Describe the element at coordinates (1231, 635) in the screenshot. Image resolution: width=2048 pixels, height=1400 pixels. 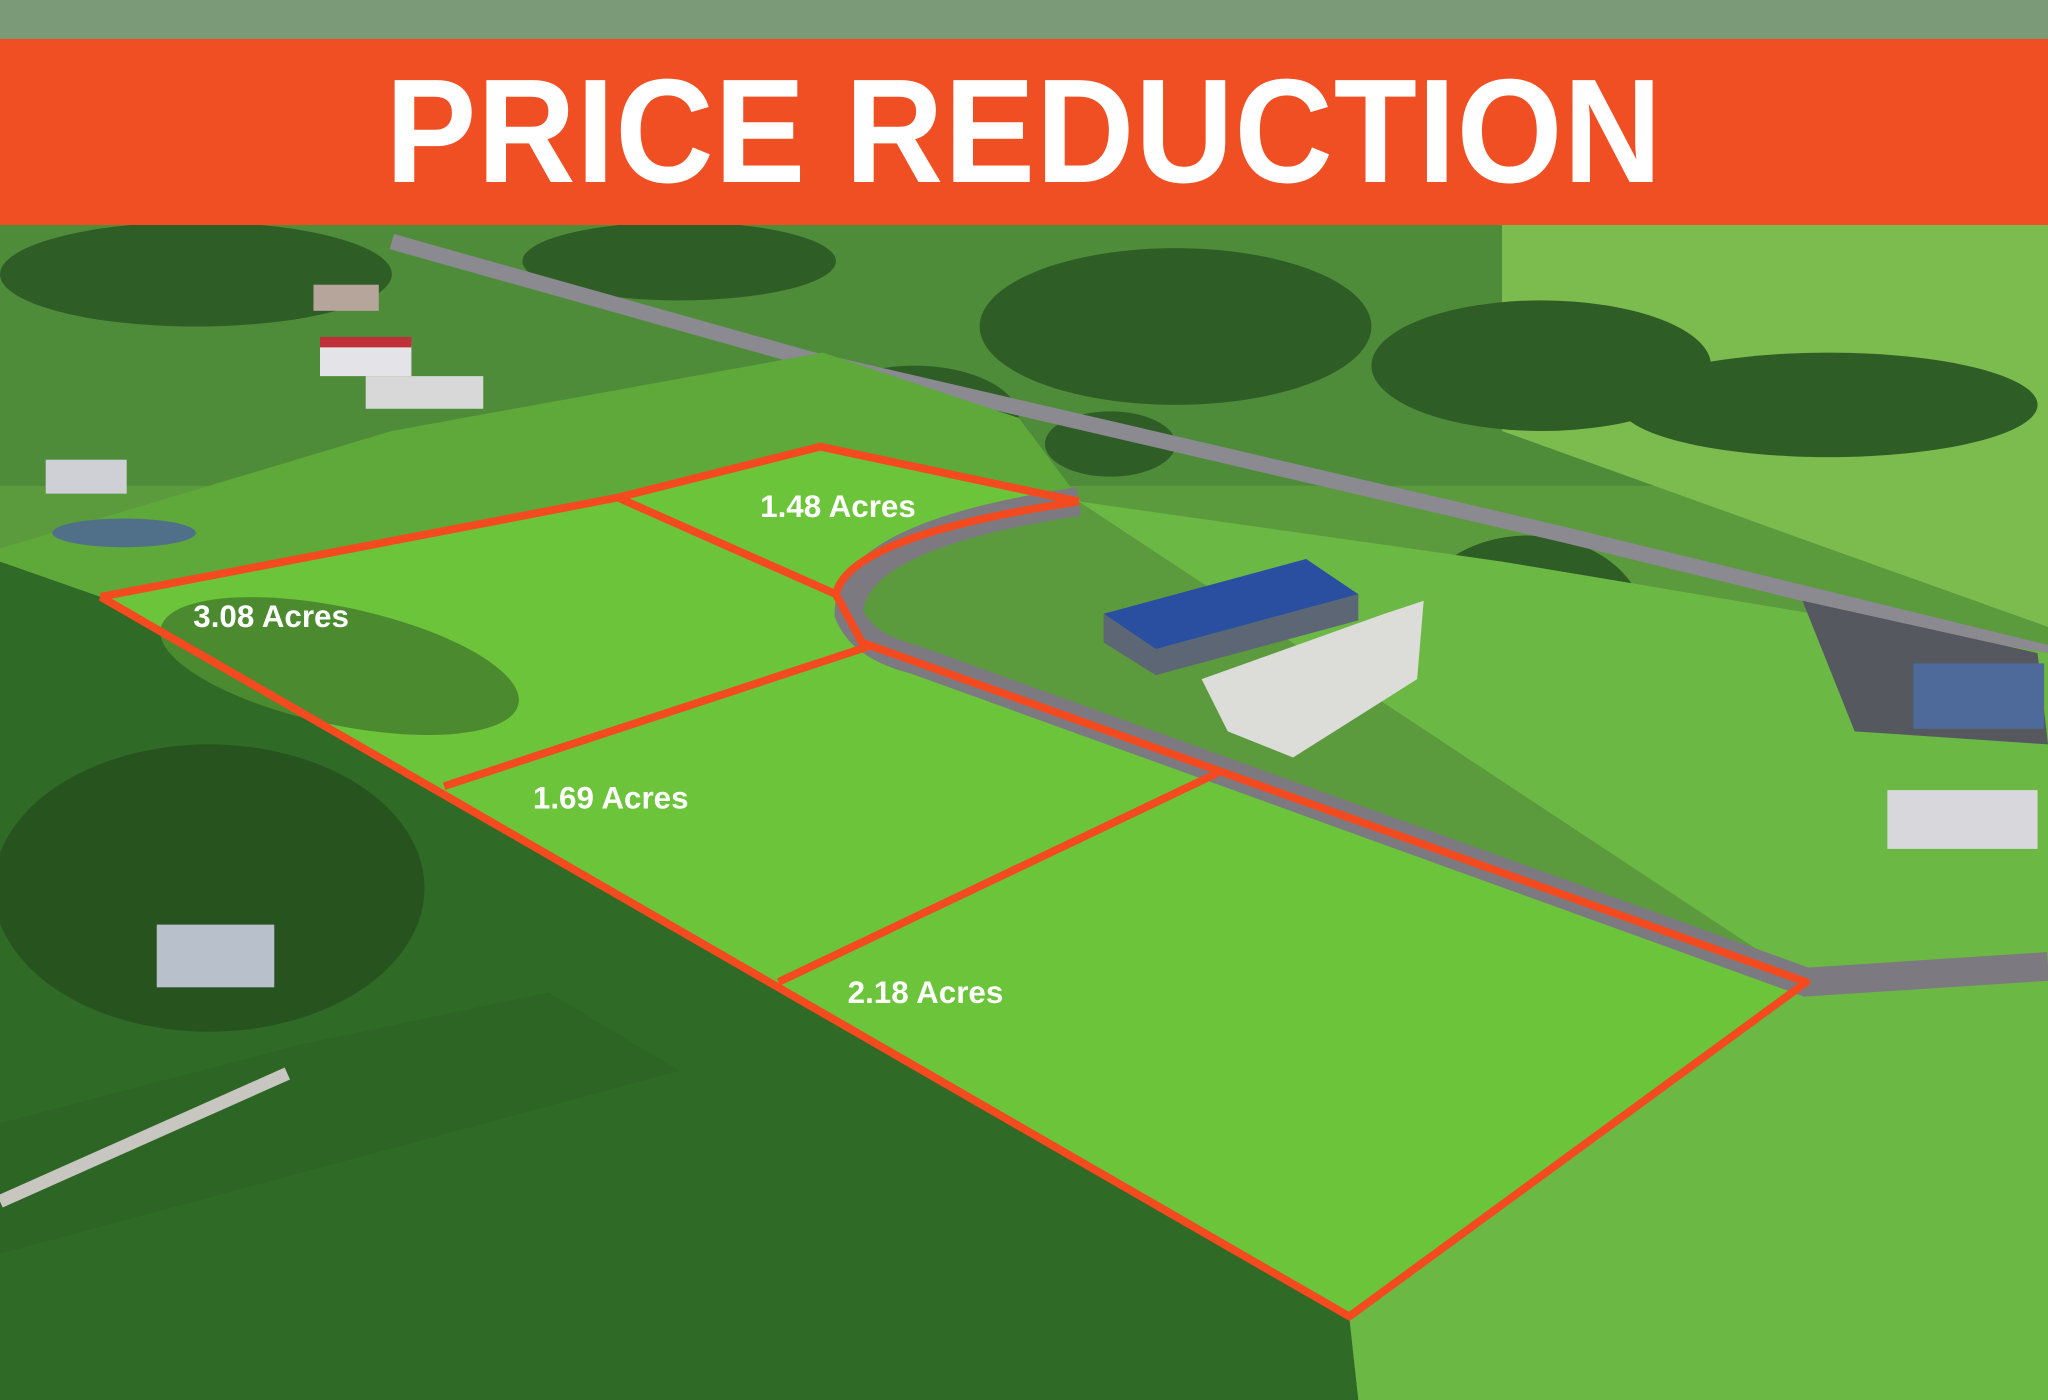
I see `building-wall` at that location.